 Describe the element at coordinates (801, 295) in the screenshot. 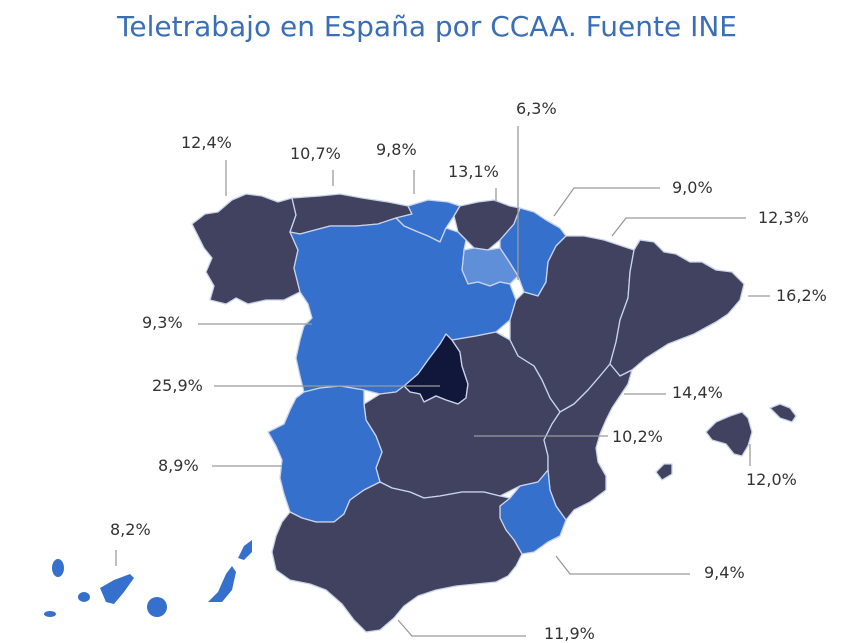

I see `label-cataluna: 16,2%` at that location.